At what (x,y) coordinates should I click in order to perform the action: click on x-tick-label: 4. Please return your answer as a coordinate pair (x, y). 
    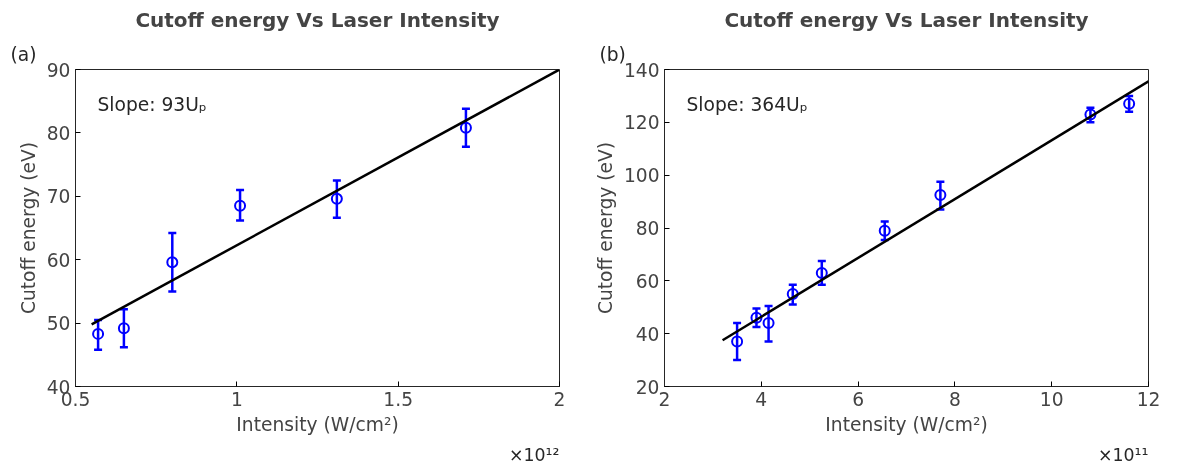
    Looking at the image, I should click on (761, 399).